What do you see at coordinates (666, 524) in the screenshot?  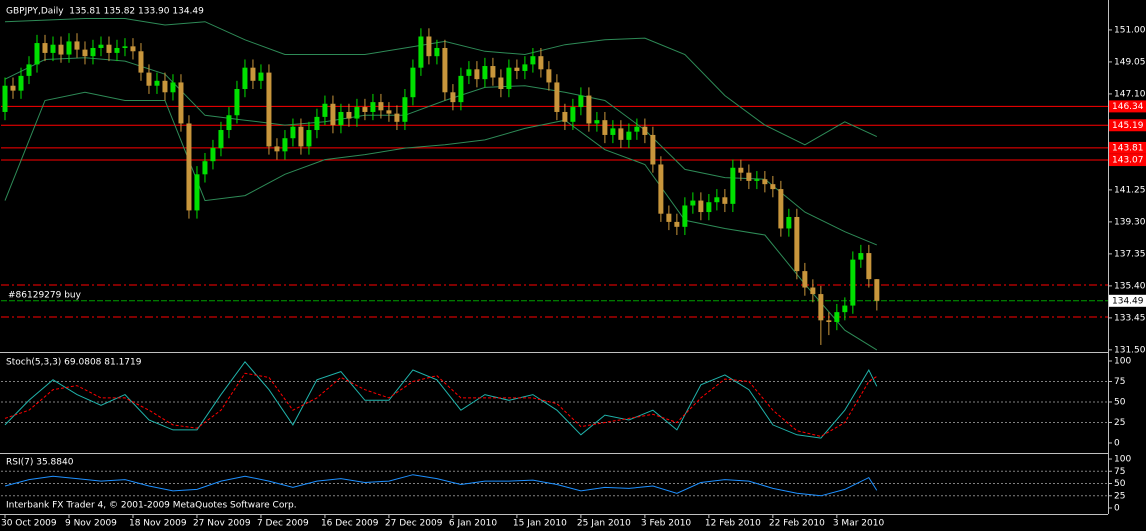 I see `x-tick-label: 3 Feb 2010` at bounding box center [666, 524].